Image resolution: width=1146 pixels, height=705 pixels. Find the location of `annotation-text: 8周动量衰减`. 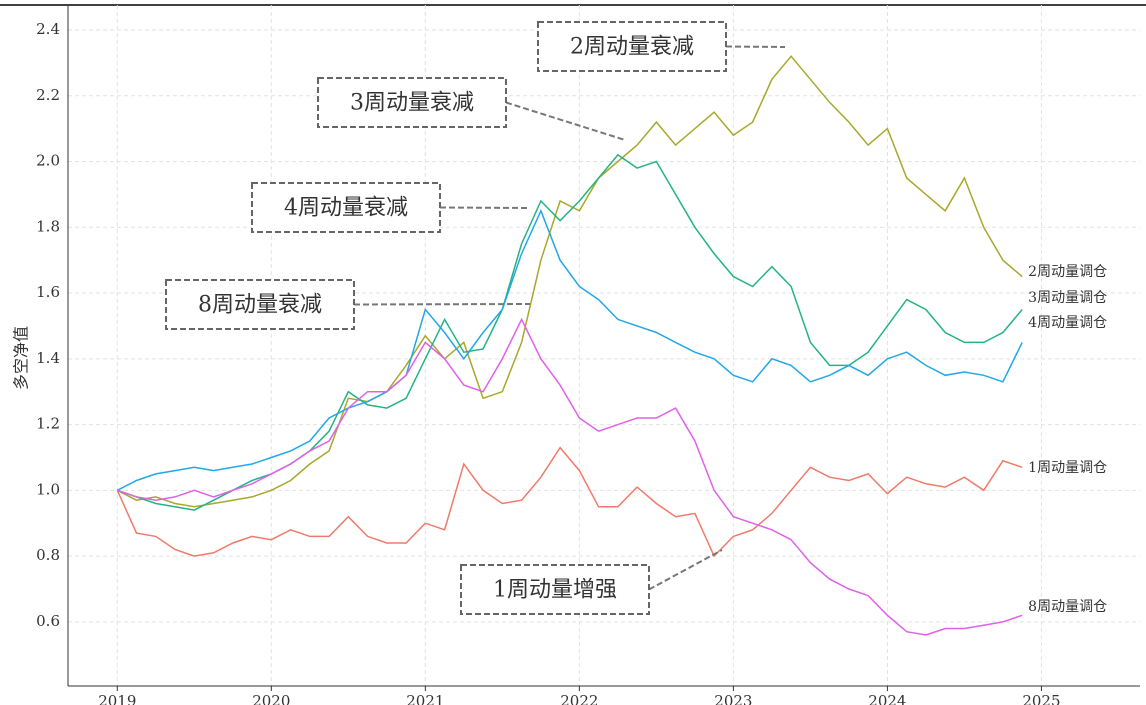

annotation-text: 8周动量衰减 is located at coordinates (260, 305).